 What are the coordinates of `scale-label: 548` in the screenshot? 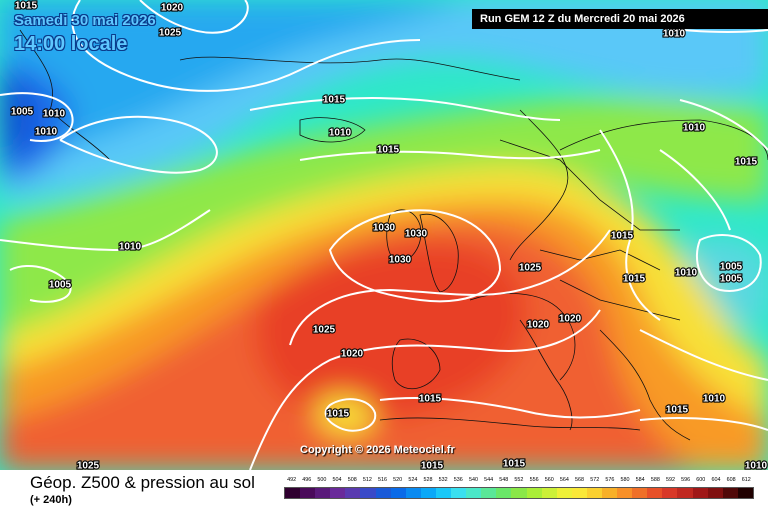 It's located at (504, 480).